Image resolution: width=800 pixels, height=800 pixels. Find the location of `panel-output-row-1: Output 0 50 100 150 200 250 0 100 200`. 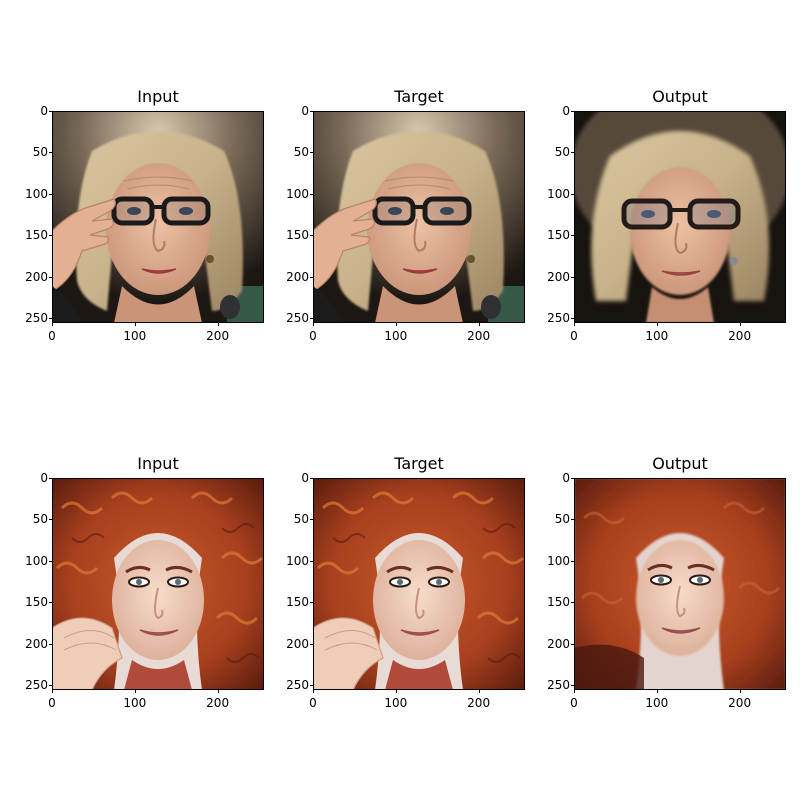

panel-output-row-1: Output 0 50 100 150 200 250 0 100 200 is located at coordinates (666, 215).